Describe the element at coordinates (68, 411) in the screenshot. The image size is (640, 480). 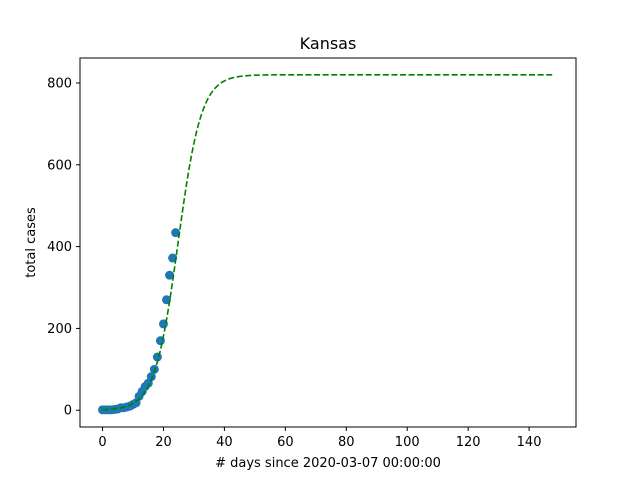
I see `y-tick-label: 0` at that location.